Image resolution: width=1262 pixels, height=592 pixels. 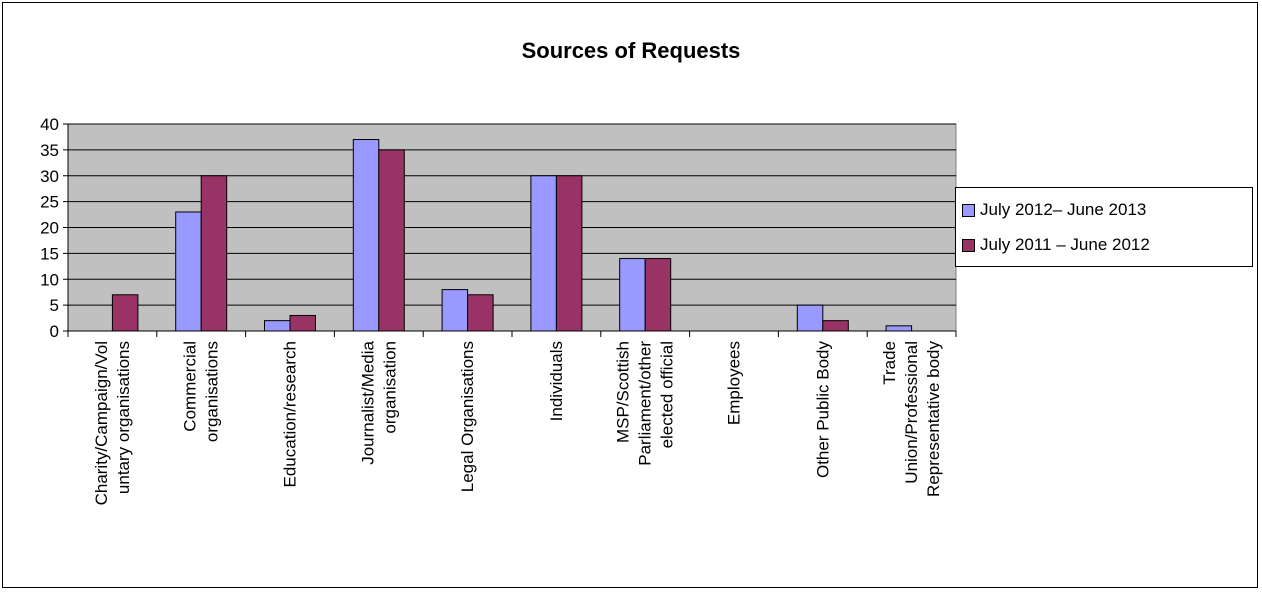 I want to click on y-tick-label: 10, so click(x=49, y=279).